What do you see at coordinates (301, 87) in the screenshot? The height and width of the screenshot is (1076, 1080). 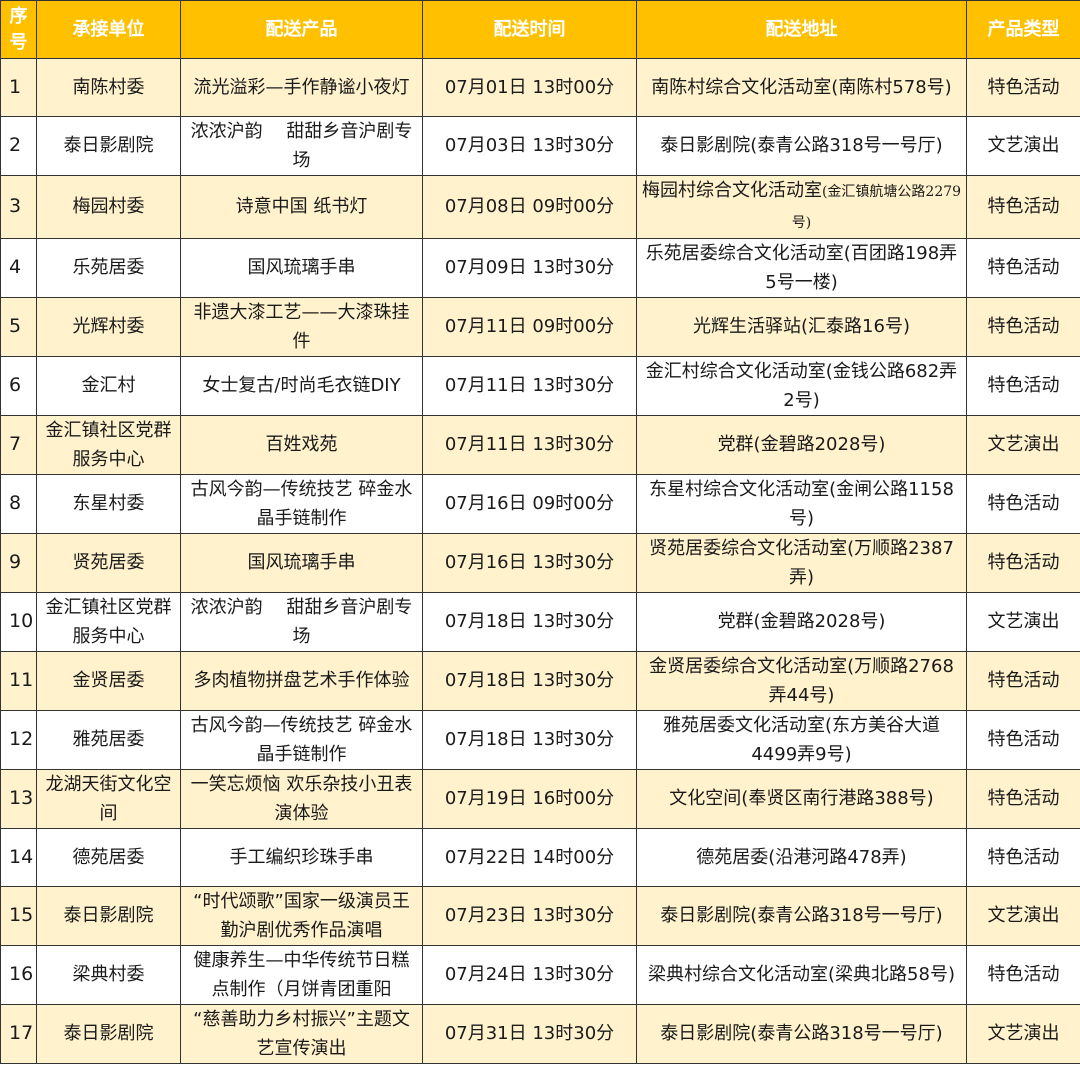 I see `cell-product: 流光溢彩—手作静谧小夜灯` at bounding box center [301, 87].